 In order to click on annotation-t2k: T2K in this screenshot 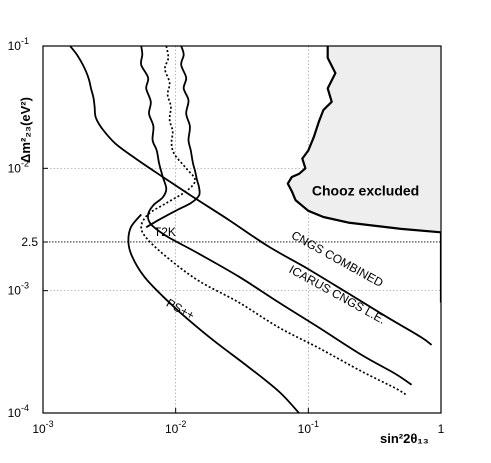, I will do `click(165, 232)`.